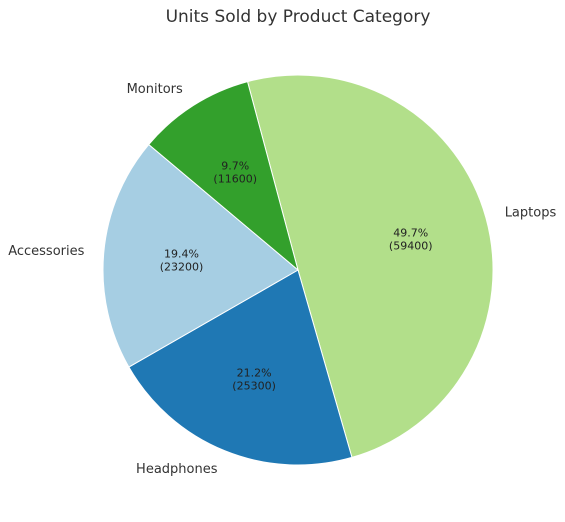 This screenshot has width=565, height=522. Describe the element at coordinates (181, 254) in the screenshot. I see `percent-label-accessories: 19.4%` at that location.